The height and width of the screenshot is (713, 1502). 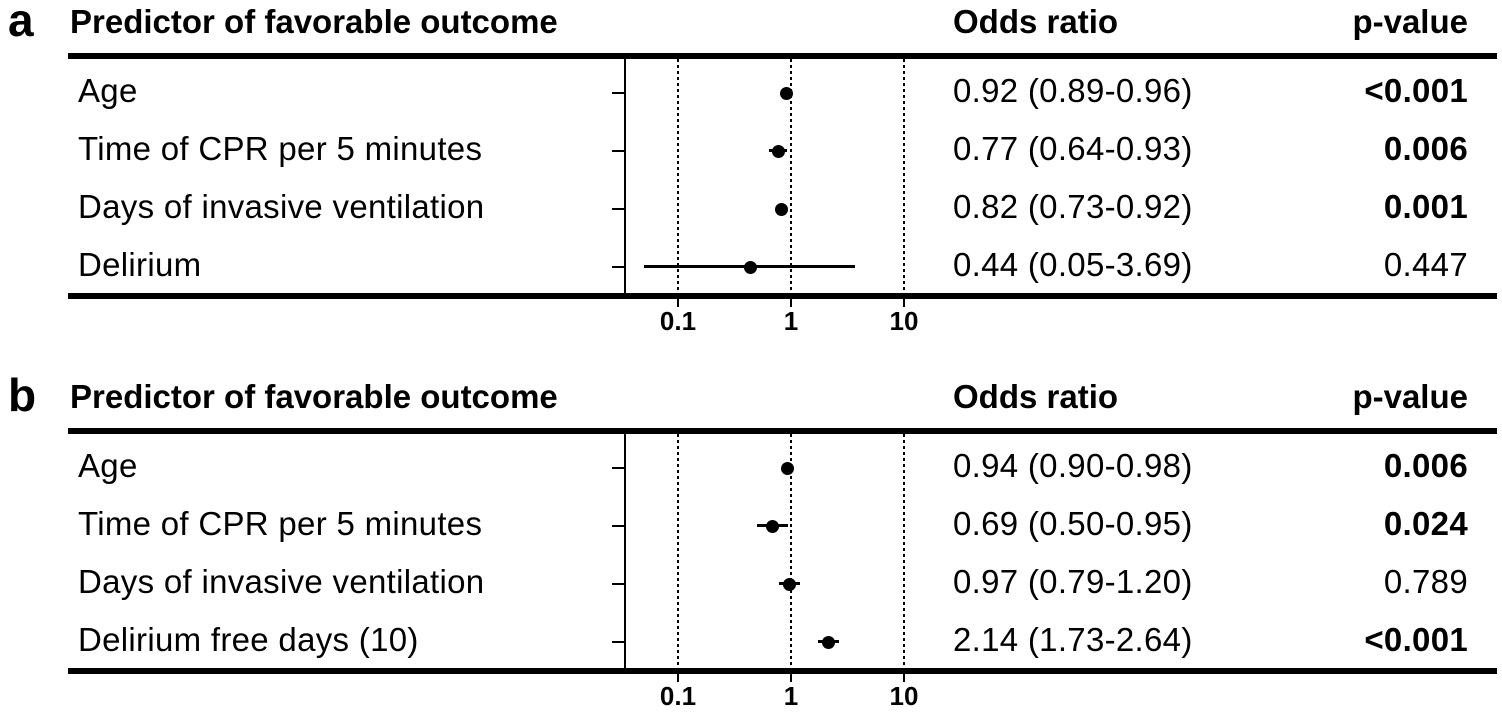 What do you see at coordinates (1425, 523) in the screenshot?
I see `p-value: 0.024` at bounding box center [1425, 523].